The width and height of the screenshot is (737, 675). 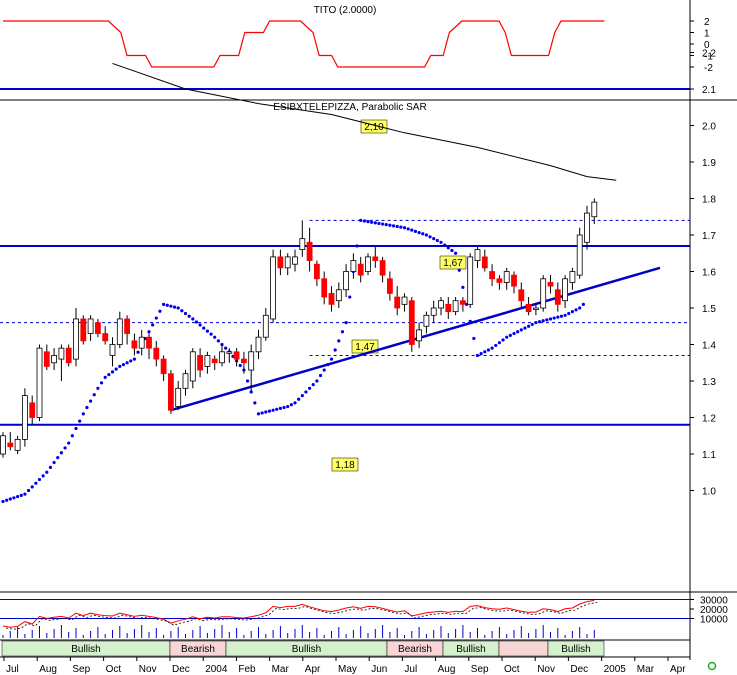 What do you see at coordinates (415, 339) in the screenshot?
I see `trendline` at bounding box center [415, 339].